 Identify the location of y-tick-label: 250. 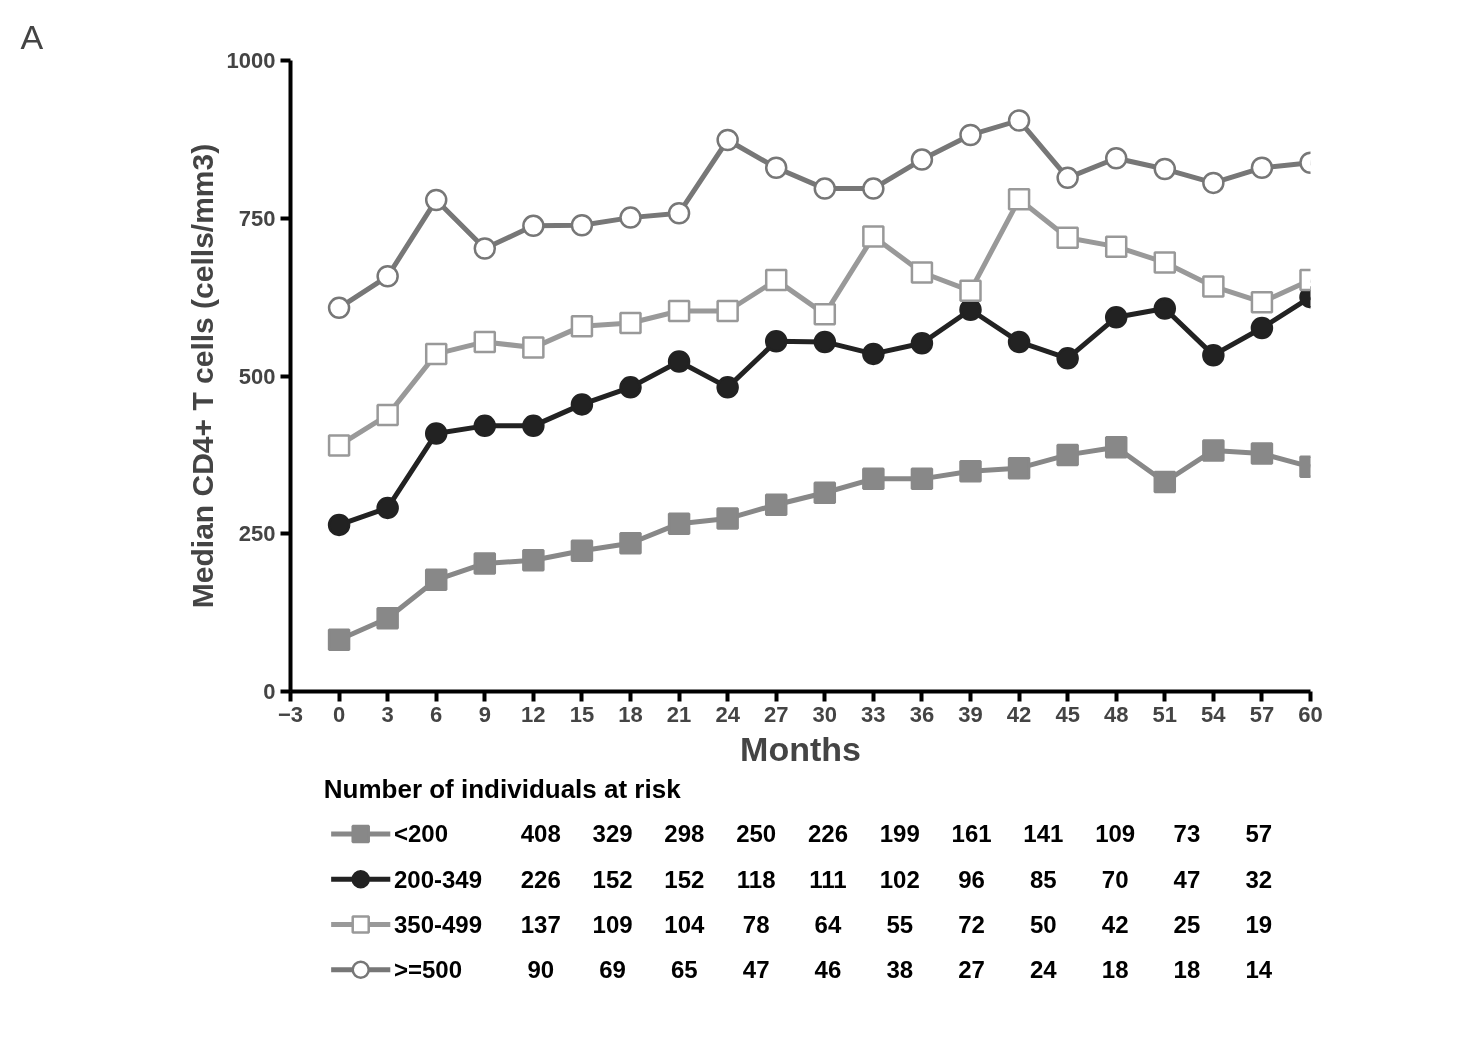
(257, 534).